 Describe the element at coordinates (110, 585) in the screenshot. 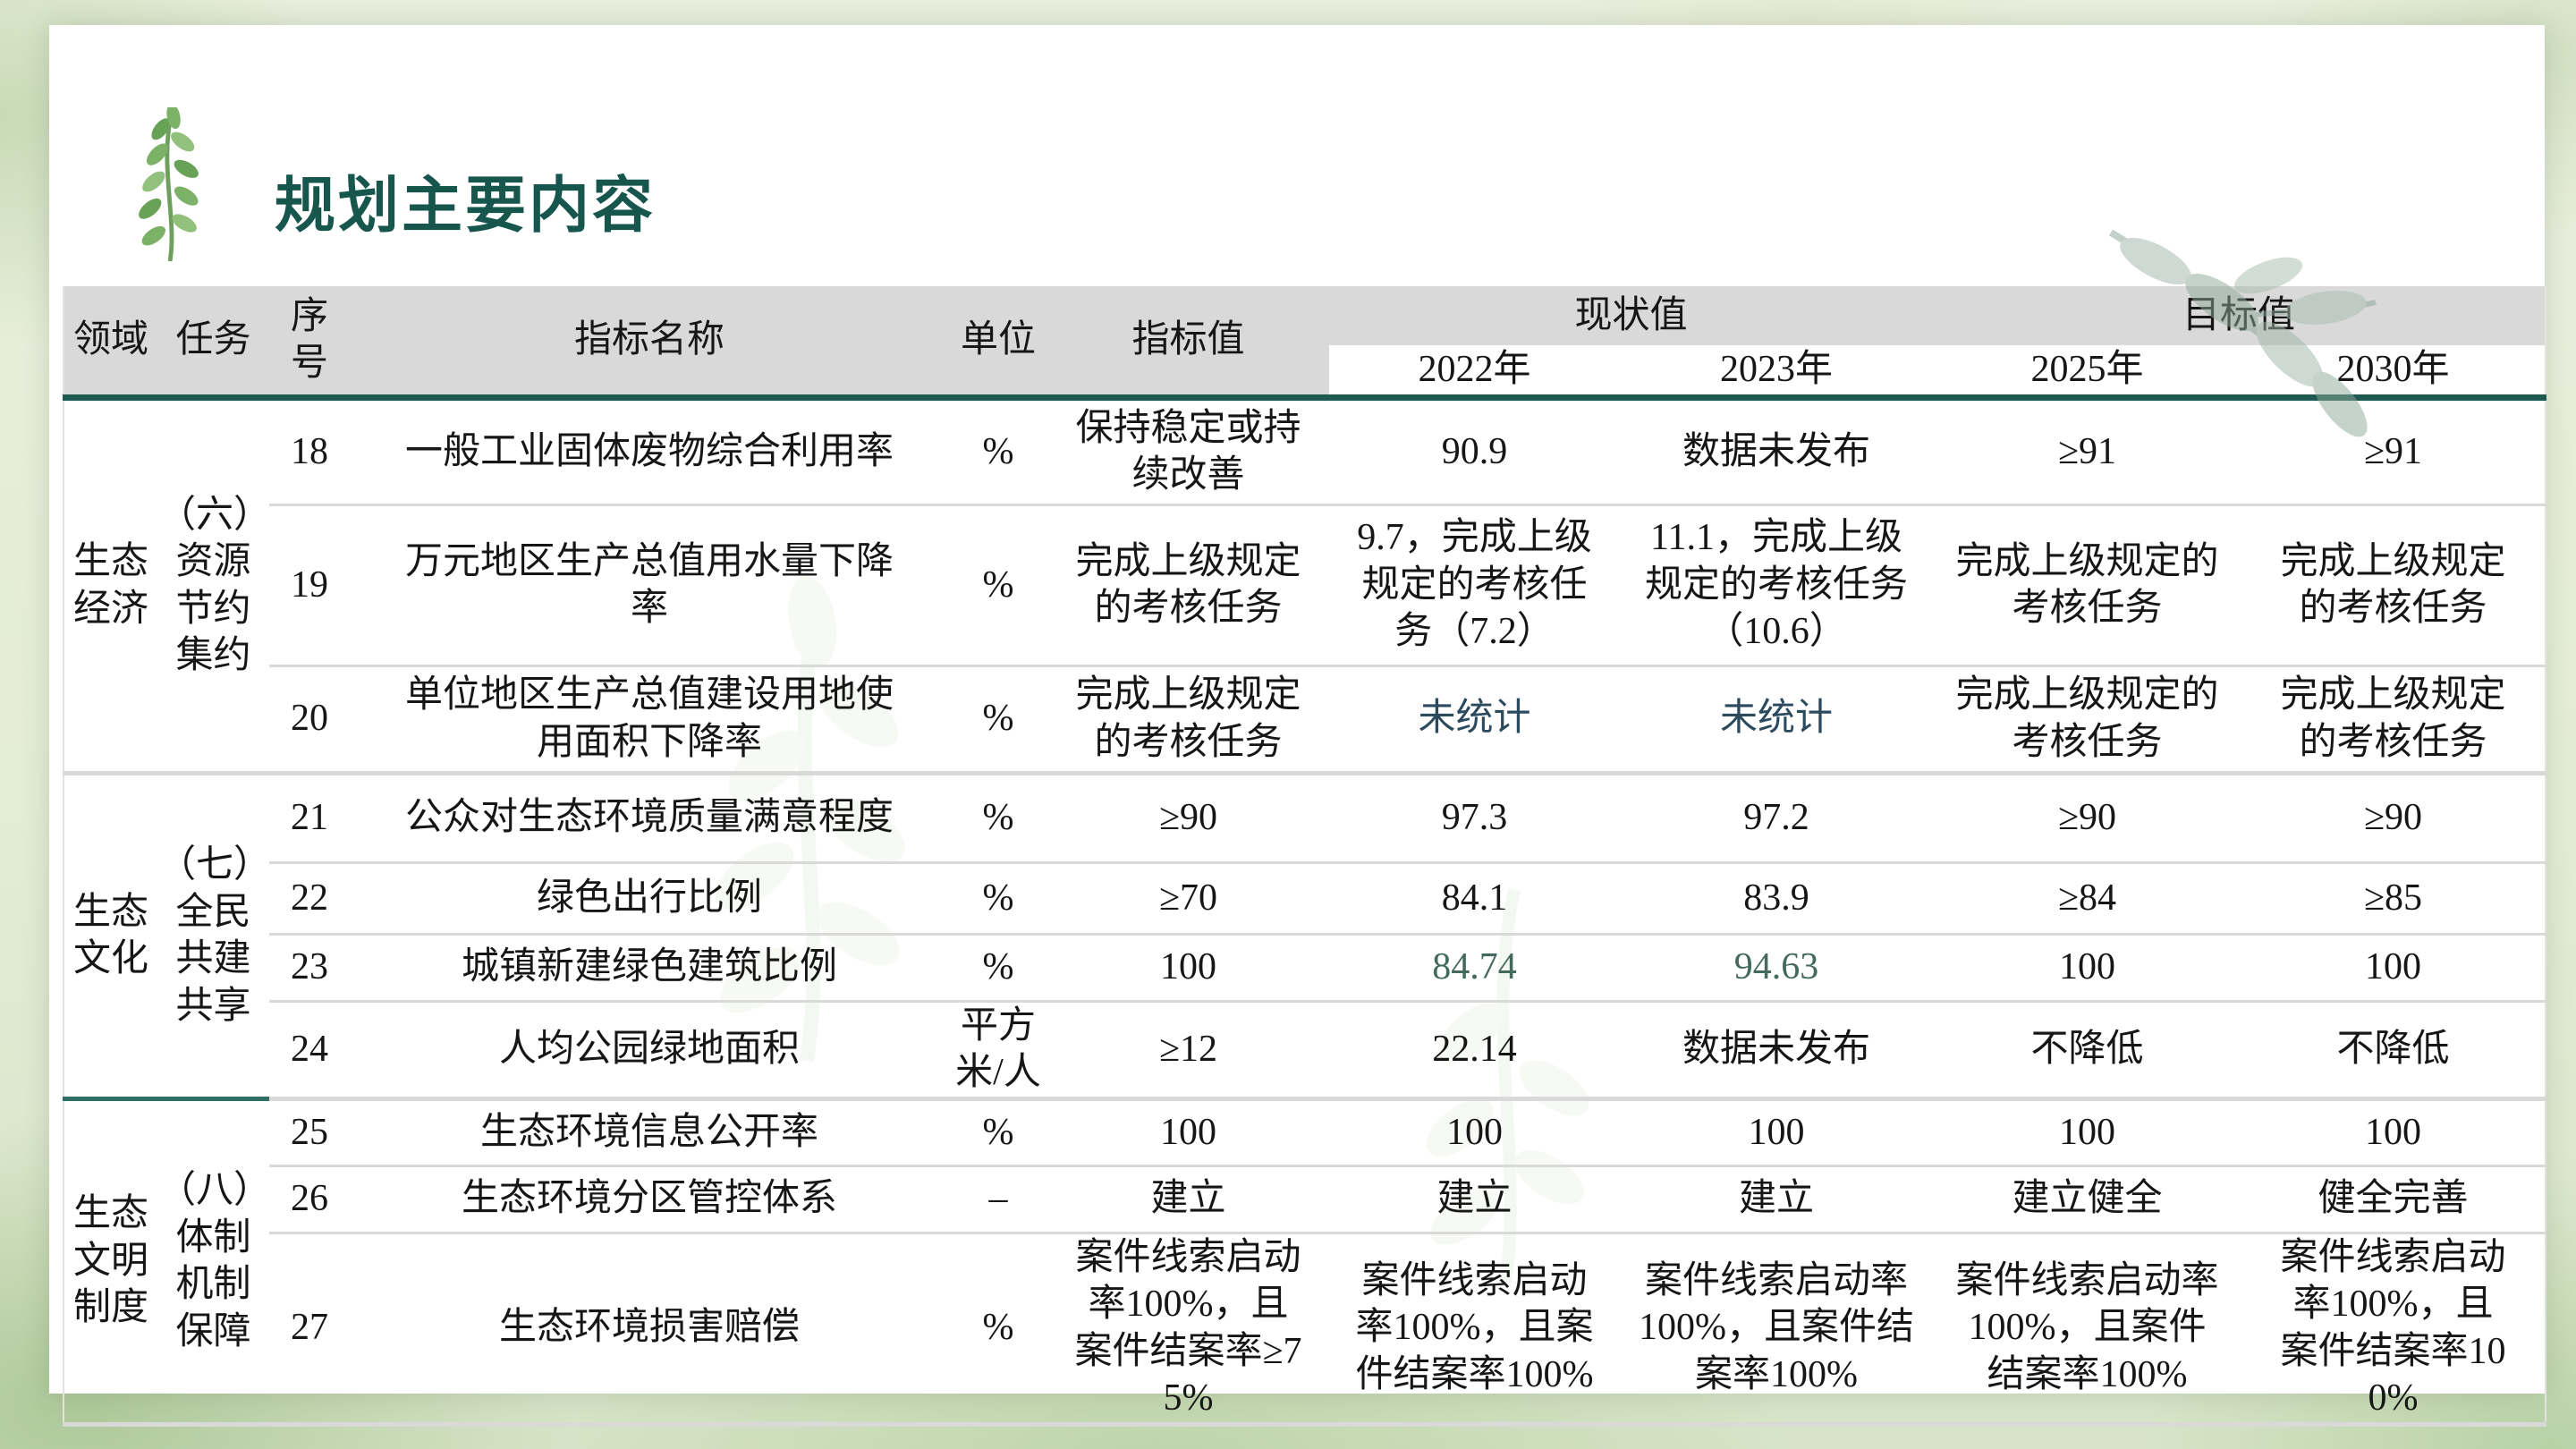

I see `cell-field-group-0: 生态 经济` at that location.